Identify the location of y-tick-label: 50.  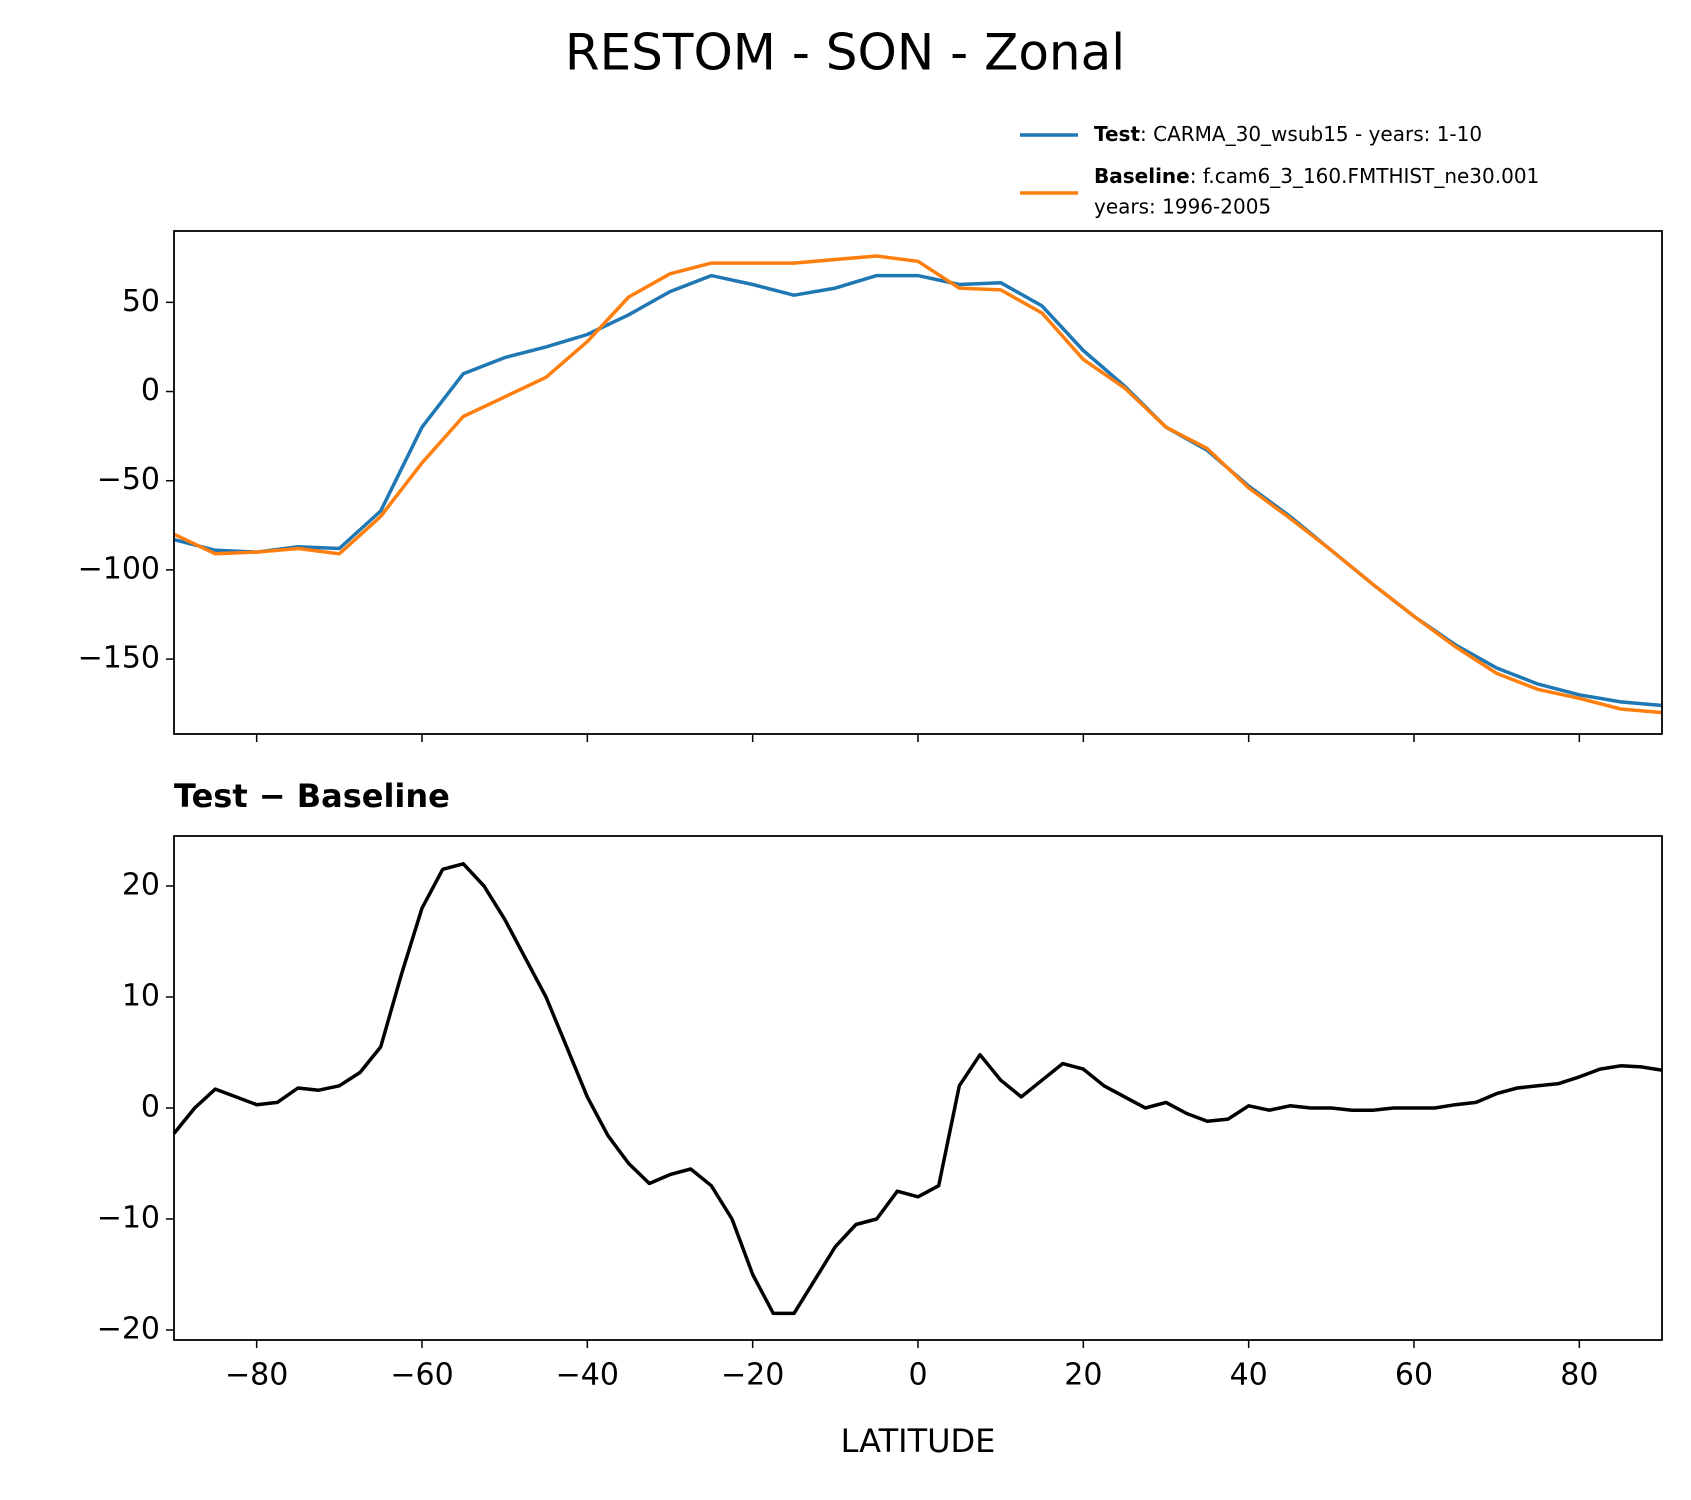
(141, 301).